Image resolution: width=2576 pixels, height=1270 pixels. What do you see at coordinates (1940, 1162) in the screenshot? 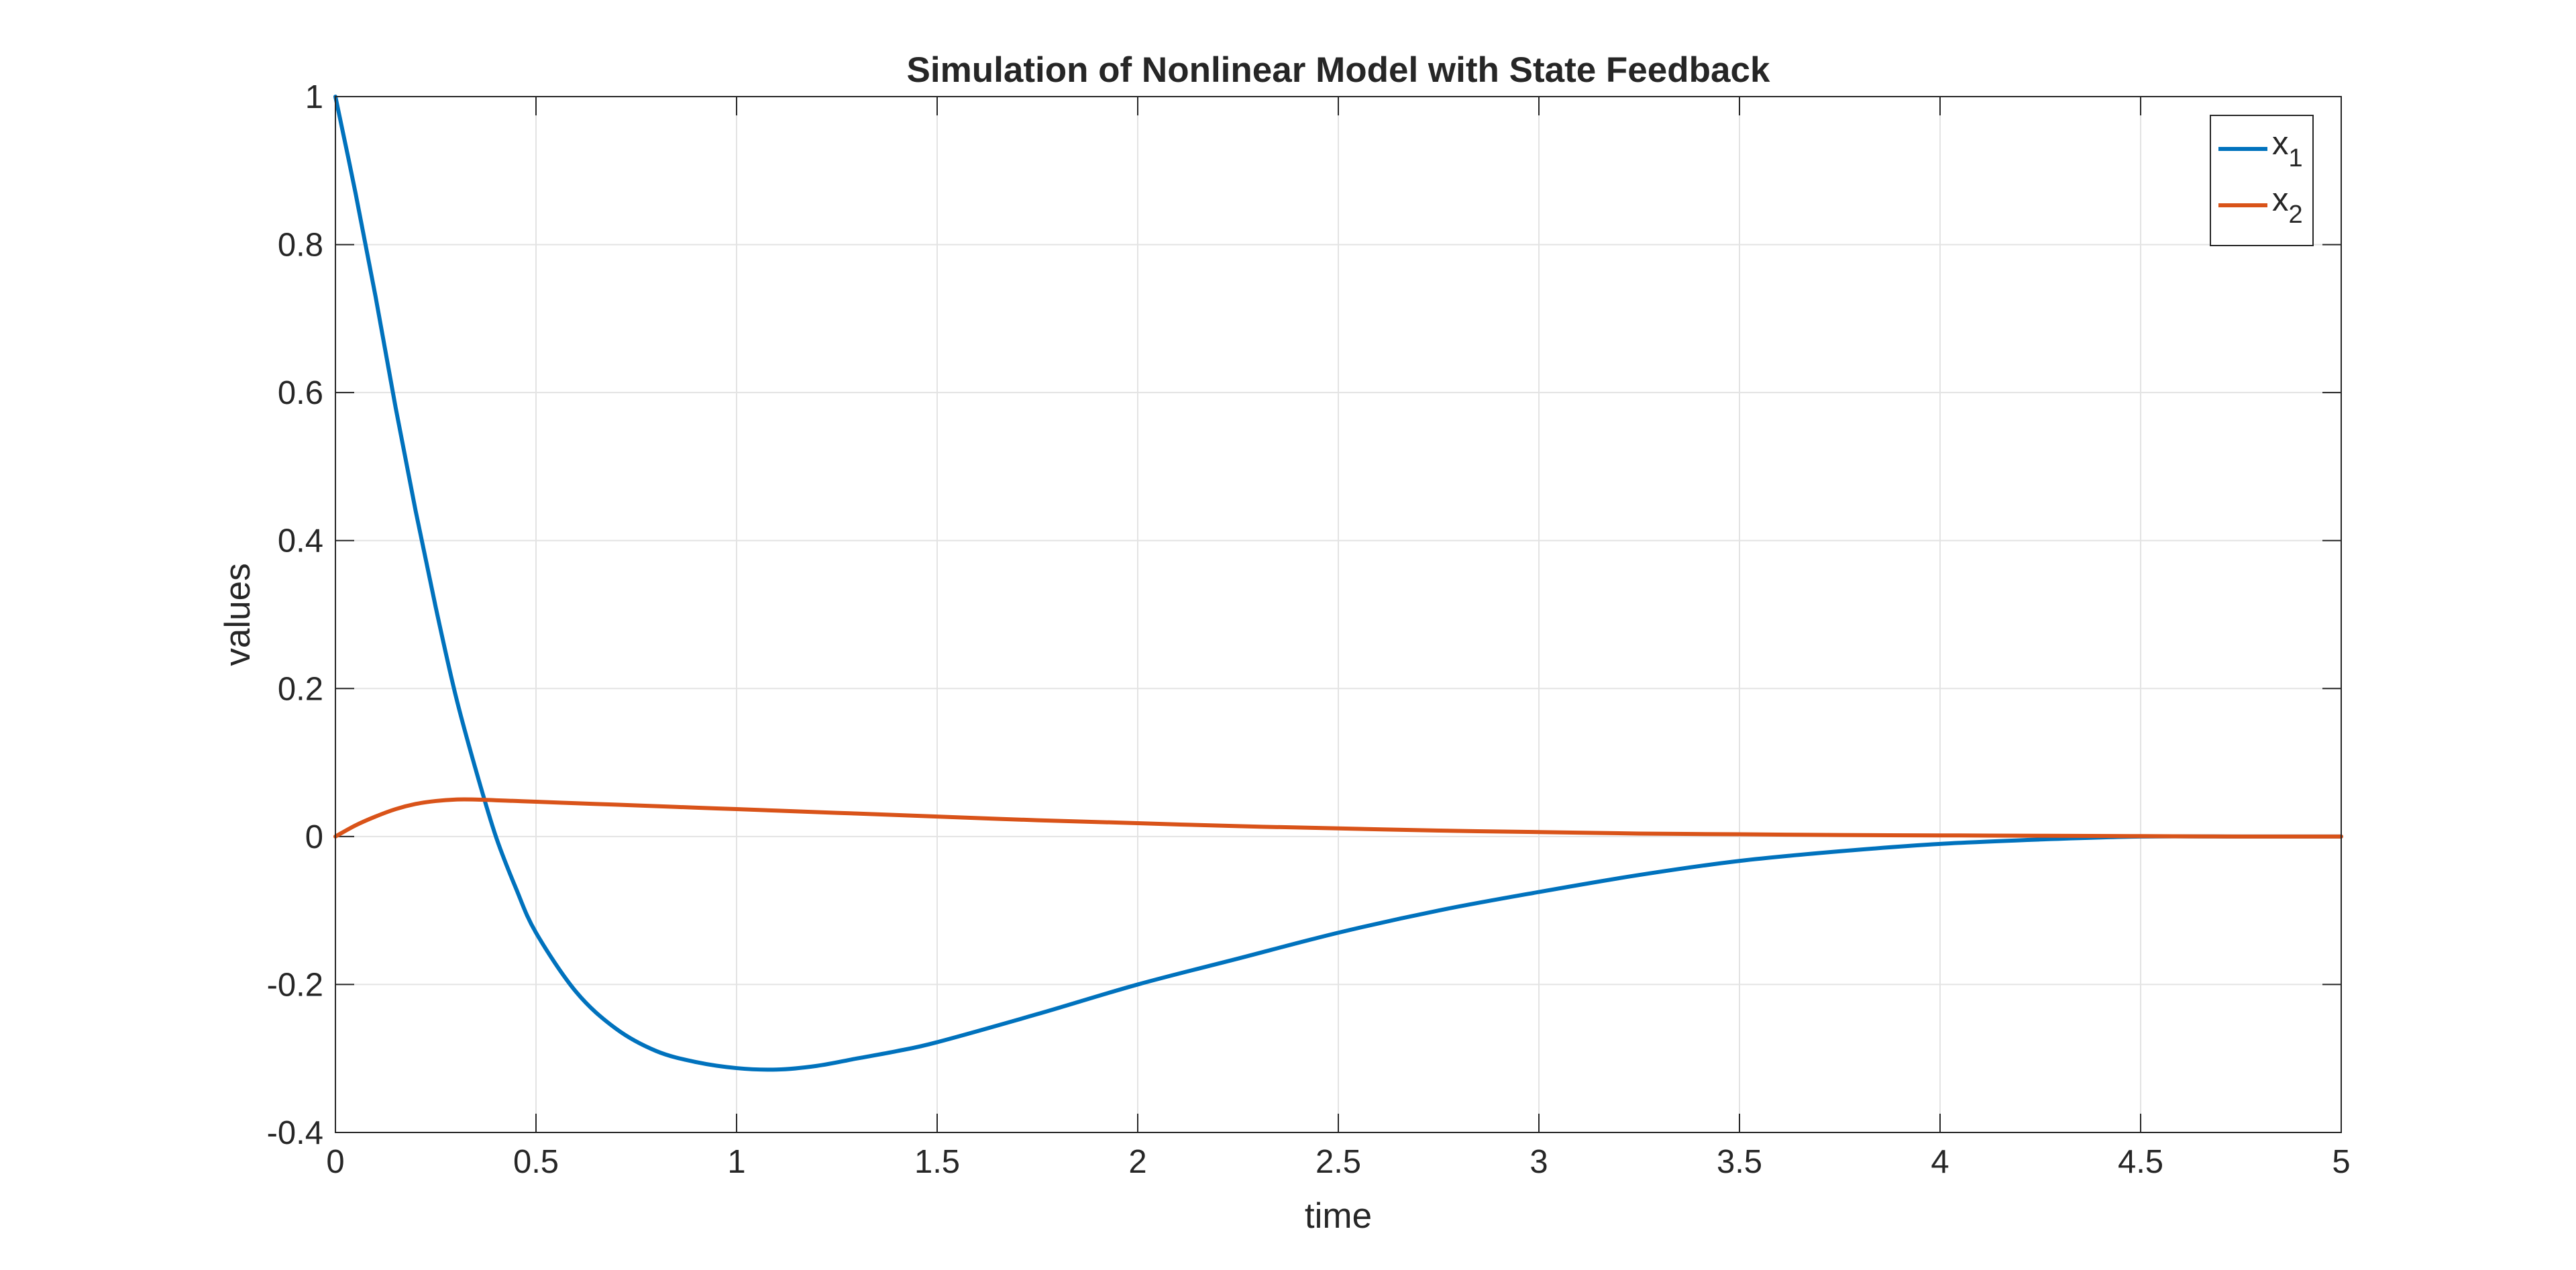
I see `x-tick-label: 4` at bounding box center [1940, 1162].